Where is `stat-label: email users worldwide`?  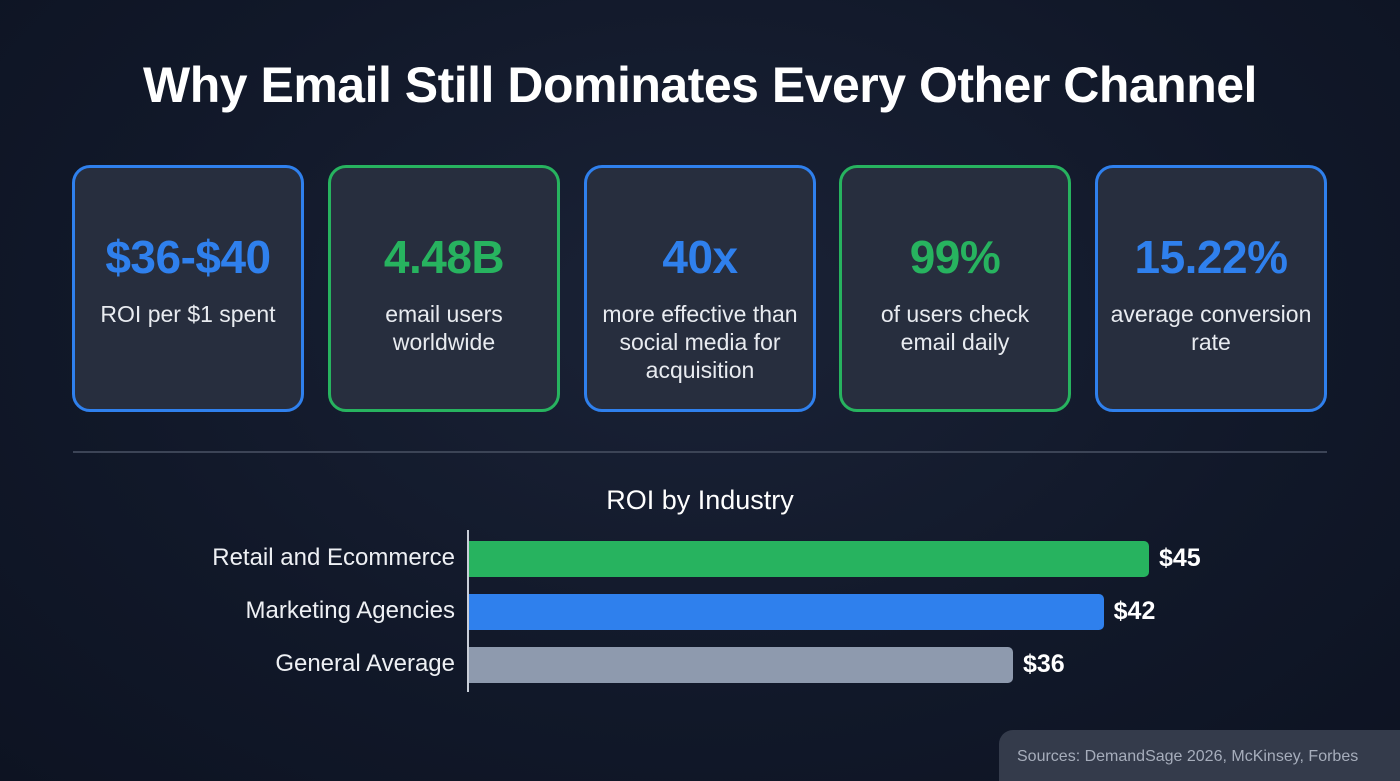 stat-label: email users worldwide is located at coordinates (444, 328).